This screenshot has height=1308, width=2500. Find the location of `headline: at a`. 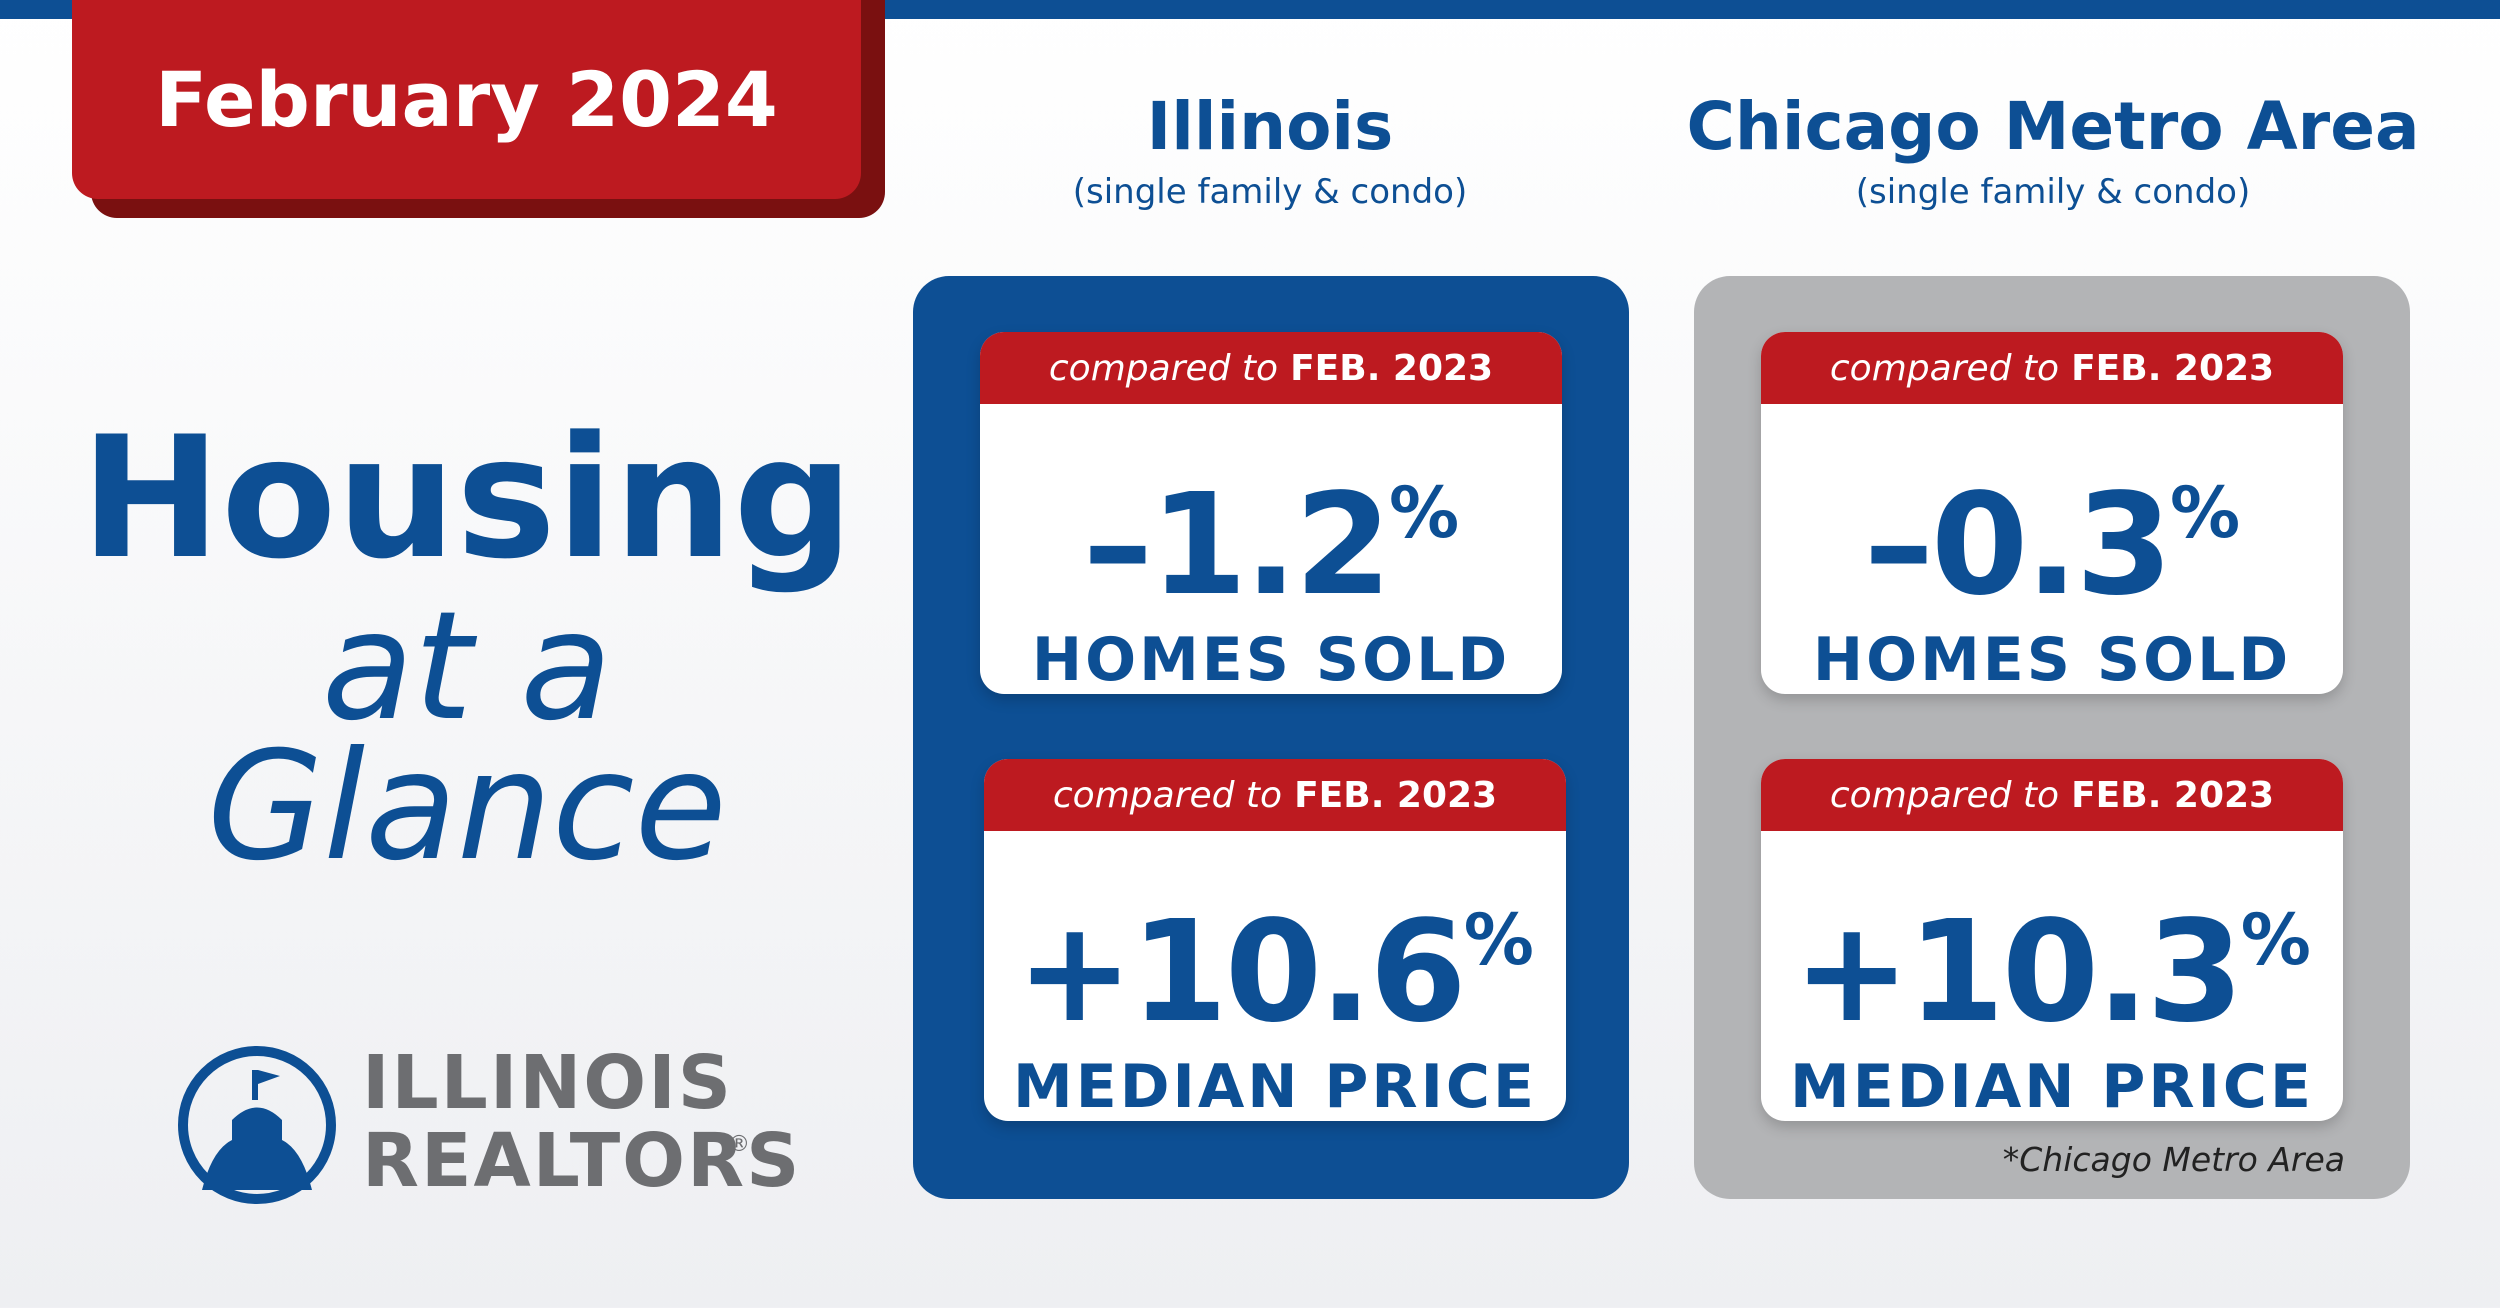

headline: at a is located at coordinates (467, 667).